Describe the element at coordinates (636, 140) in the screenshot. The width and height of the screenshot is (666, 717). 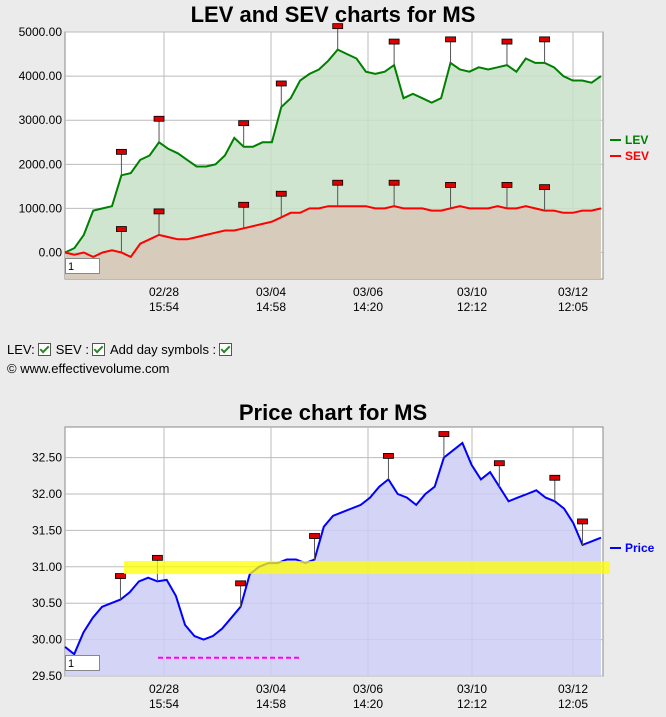
I see `legend-label-lev: LEV` at that location.